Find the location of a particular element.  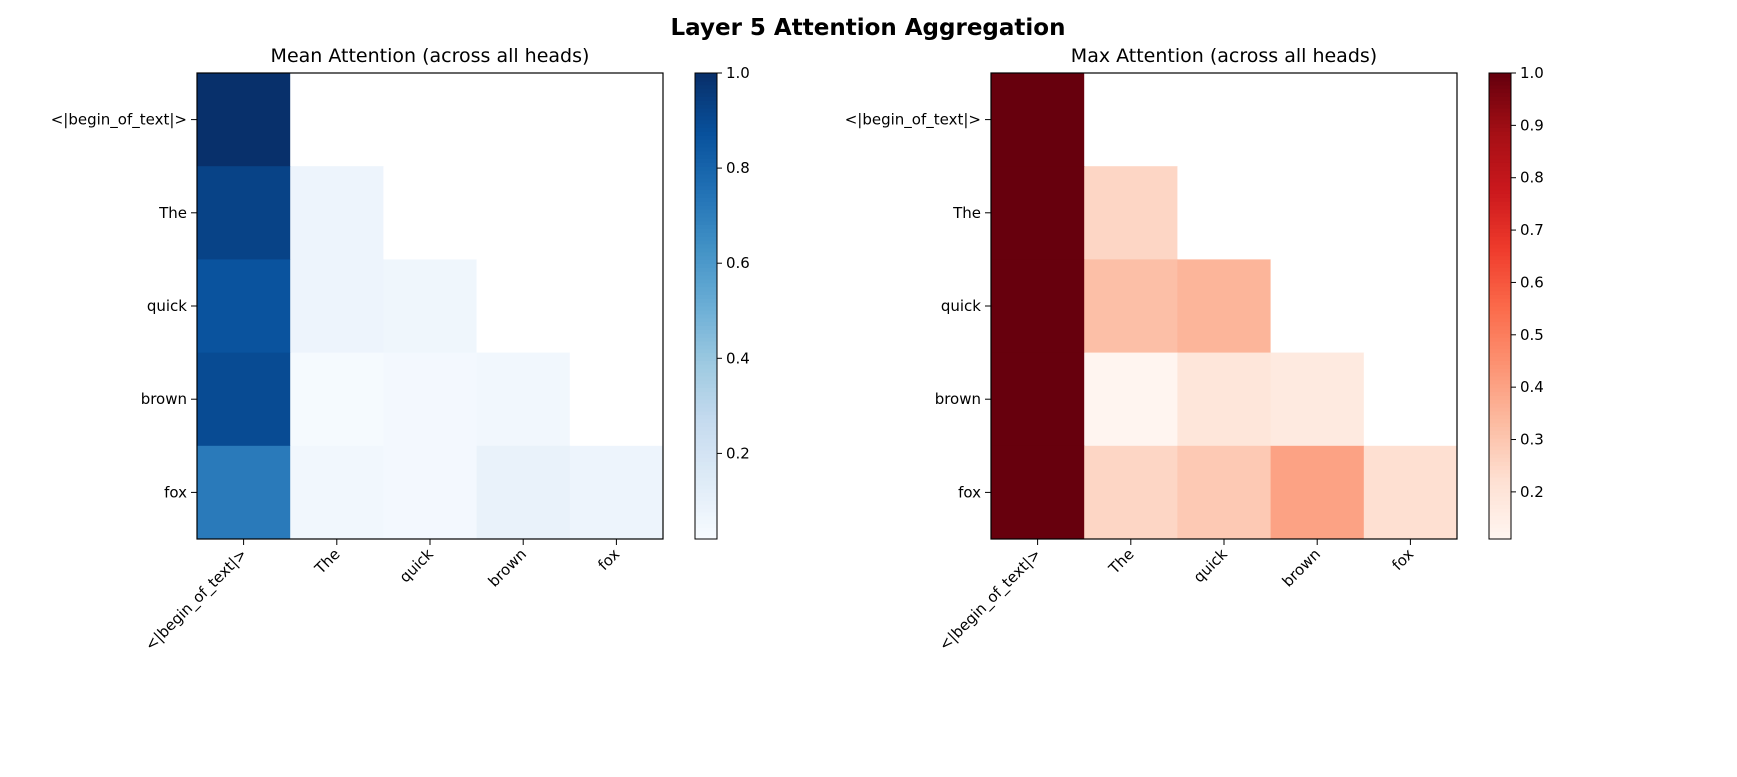

subplot-title: Mean Attention (across all heads) is located at coordinates (430, 56).